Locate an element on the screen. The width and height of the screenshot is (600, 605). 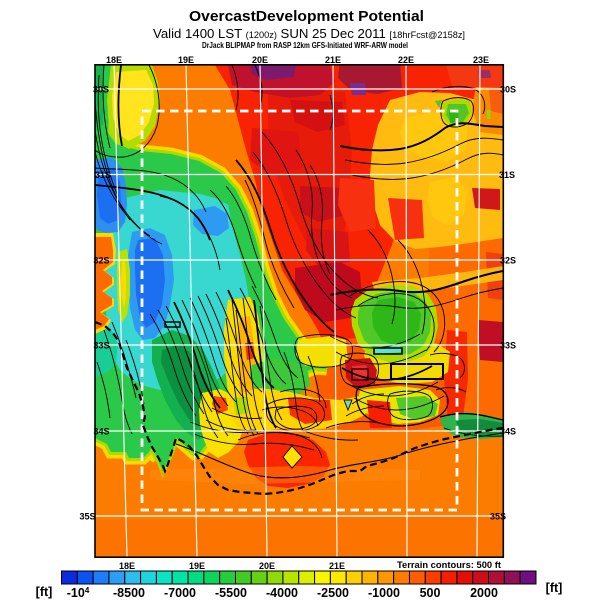
svg-text: -8500 is located at coordinates (129, 593).